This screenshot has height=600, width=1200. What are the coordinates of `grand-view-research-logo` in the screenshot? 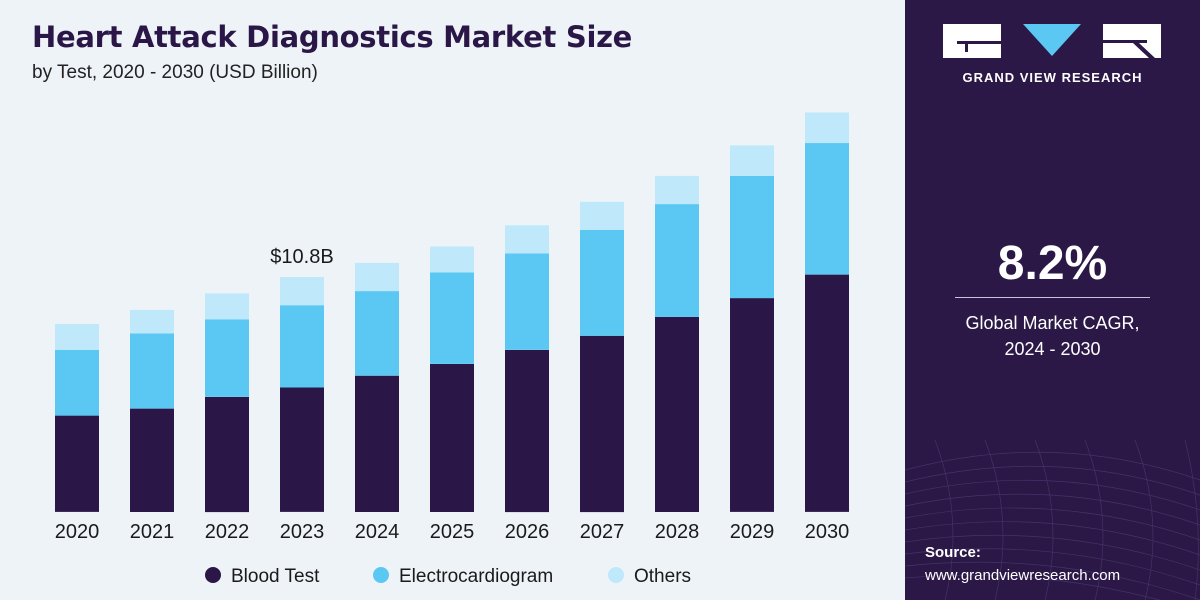 It's located at (1052, 41).